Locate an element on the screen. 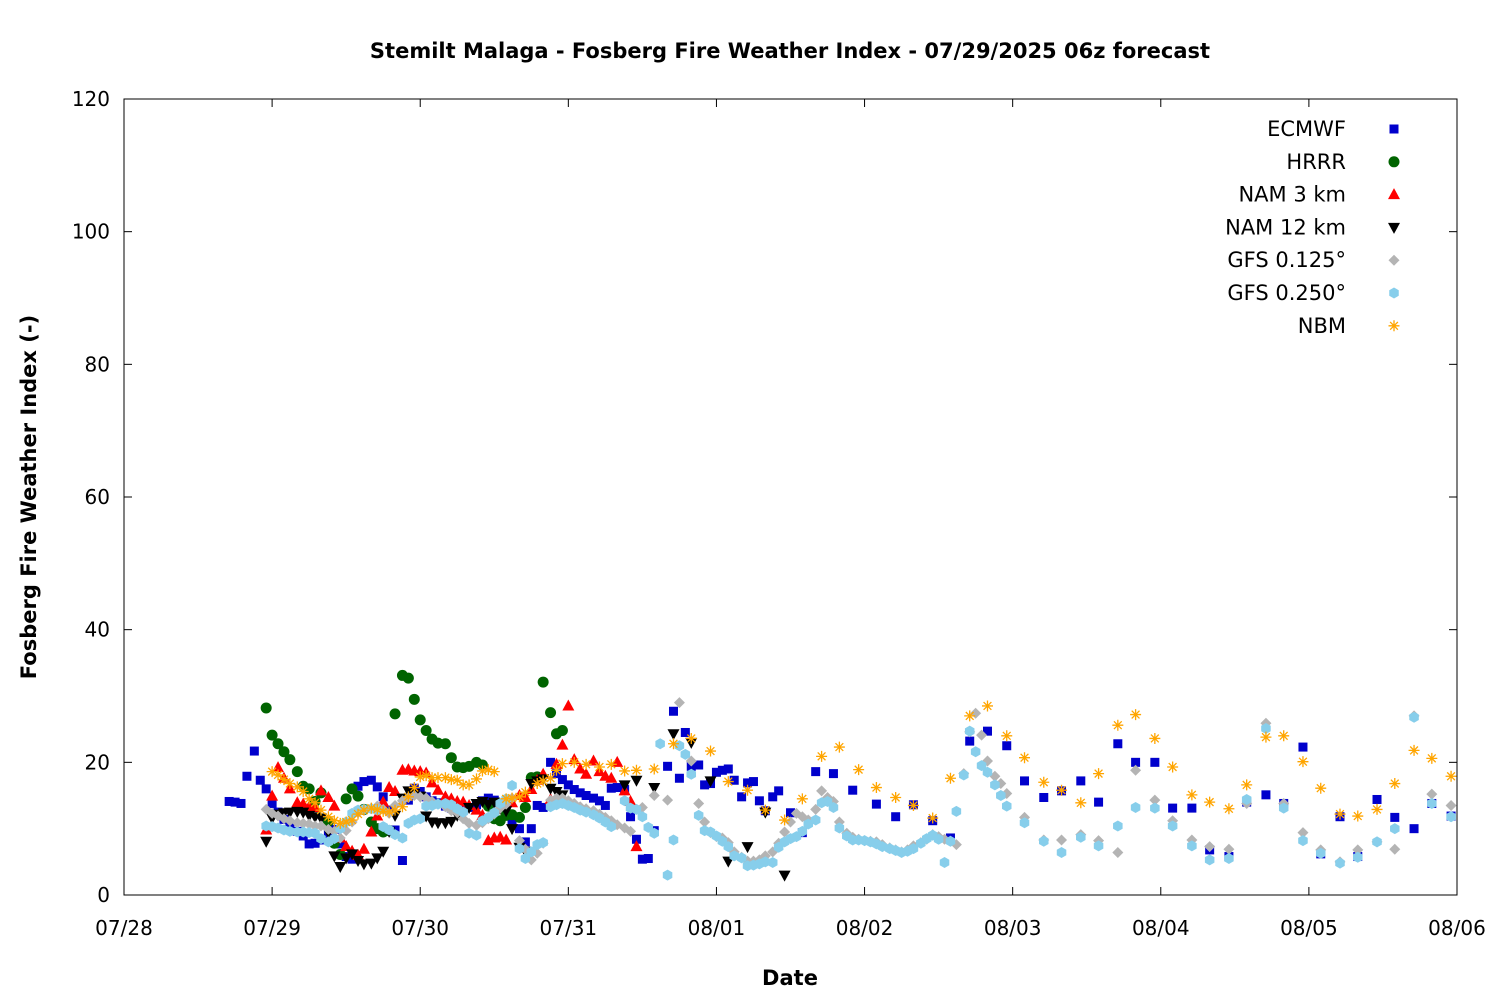  x-tick-label: 08/01 is located at coordinates (717, 928).